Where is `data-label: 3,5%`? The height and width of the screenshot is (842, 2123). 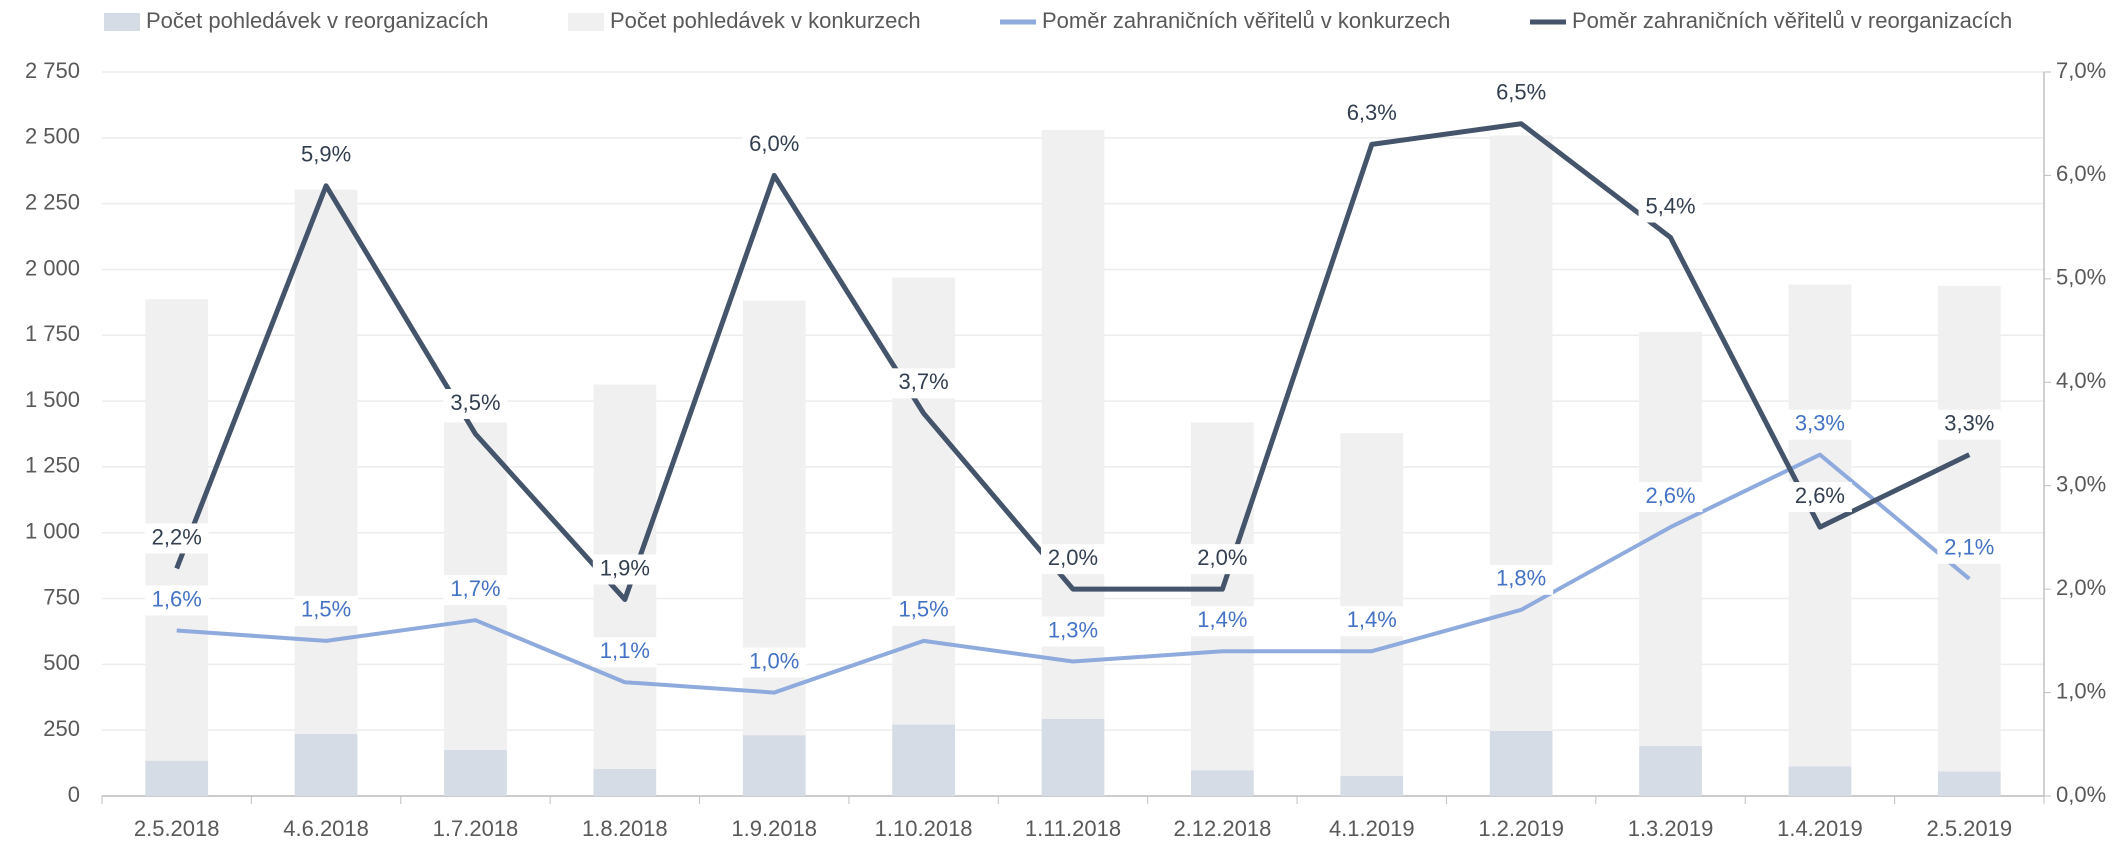
data-label: 3,5% is located at coordinates (475, 402).